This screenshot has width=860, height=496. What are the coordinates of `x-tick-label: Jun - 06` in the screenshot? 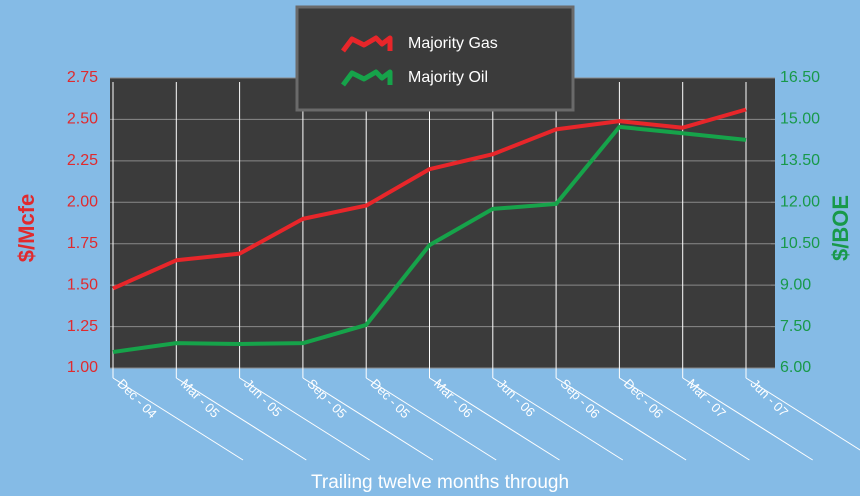 It's located at (516, 398).